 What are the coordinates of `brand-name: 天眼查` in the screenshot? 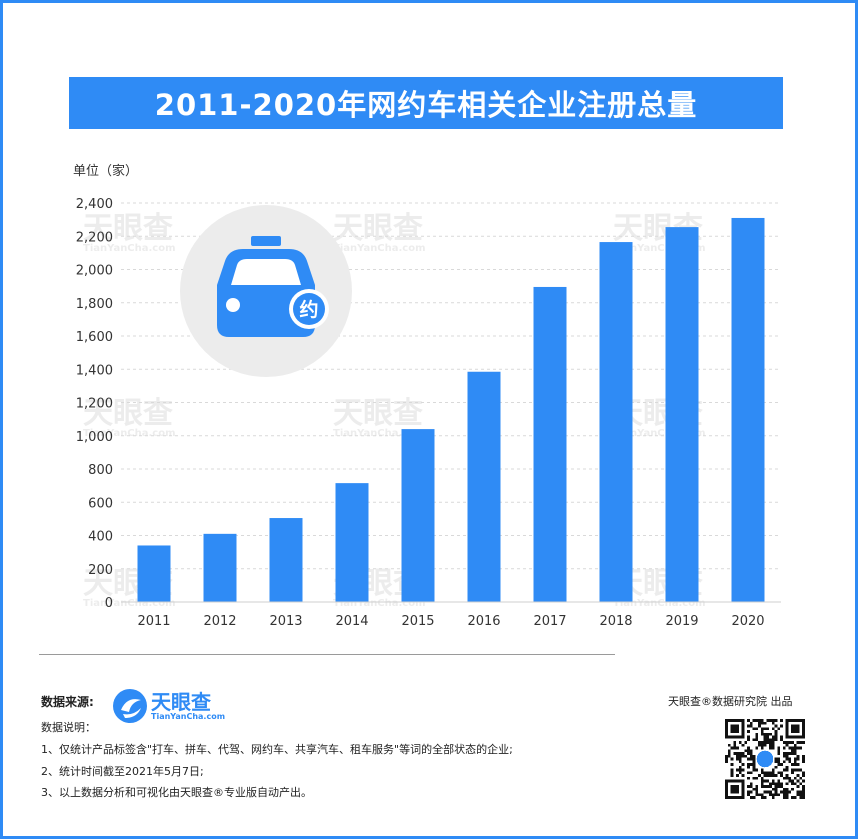 It's located at (181, 702).